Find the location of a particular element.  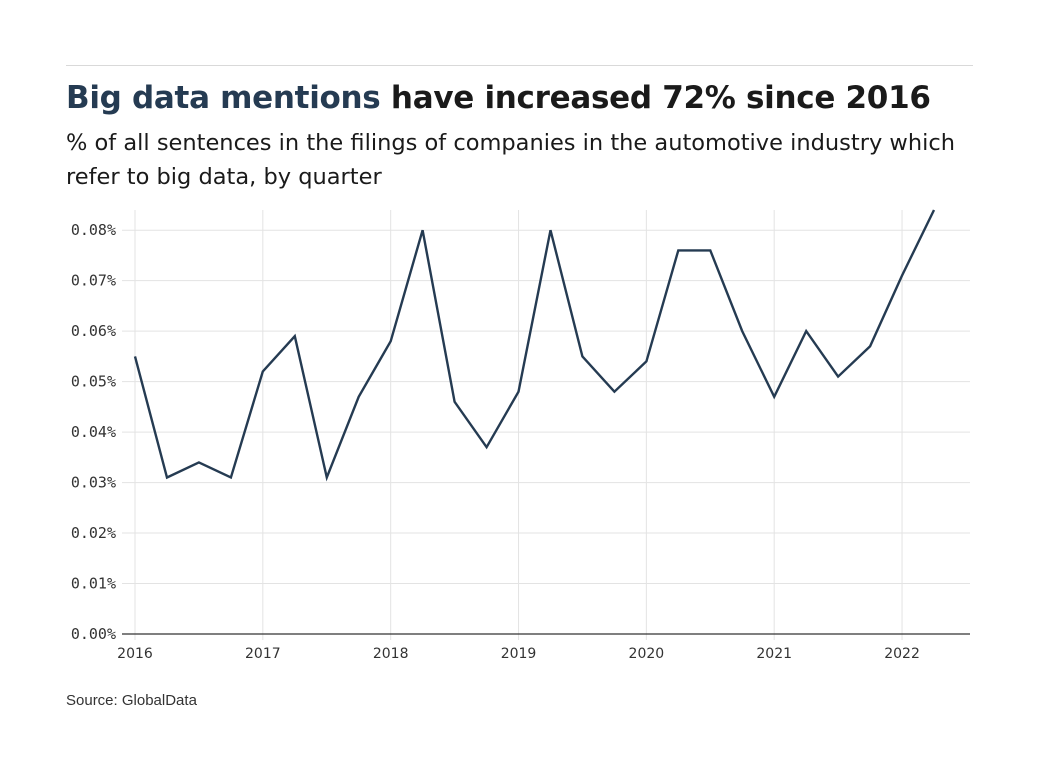

title-highlight: Big data mentions is located at coordinates (223, 98).